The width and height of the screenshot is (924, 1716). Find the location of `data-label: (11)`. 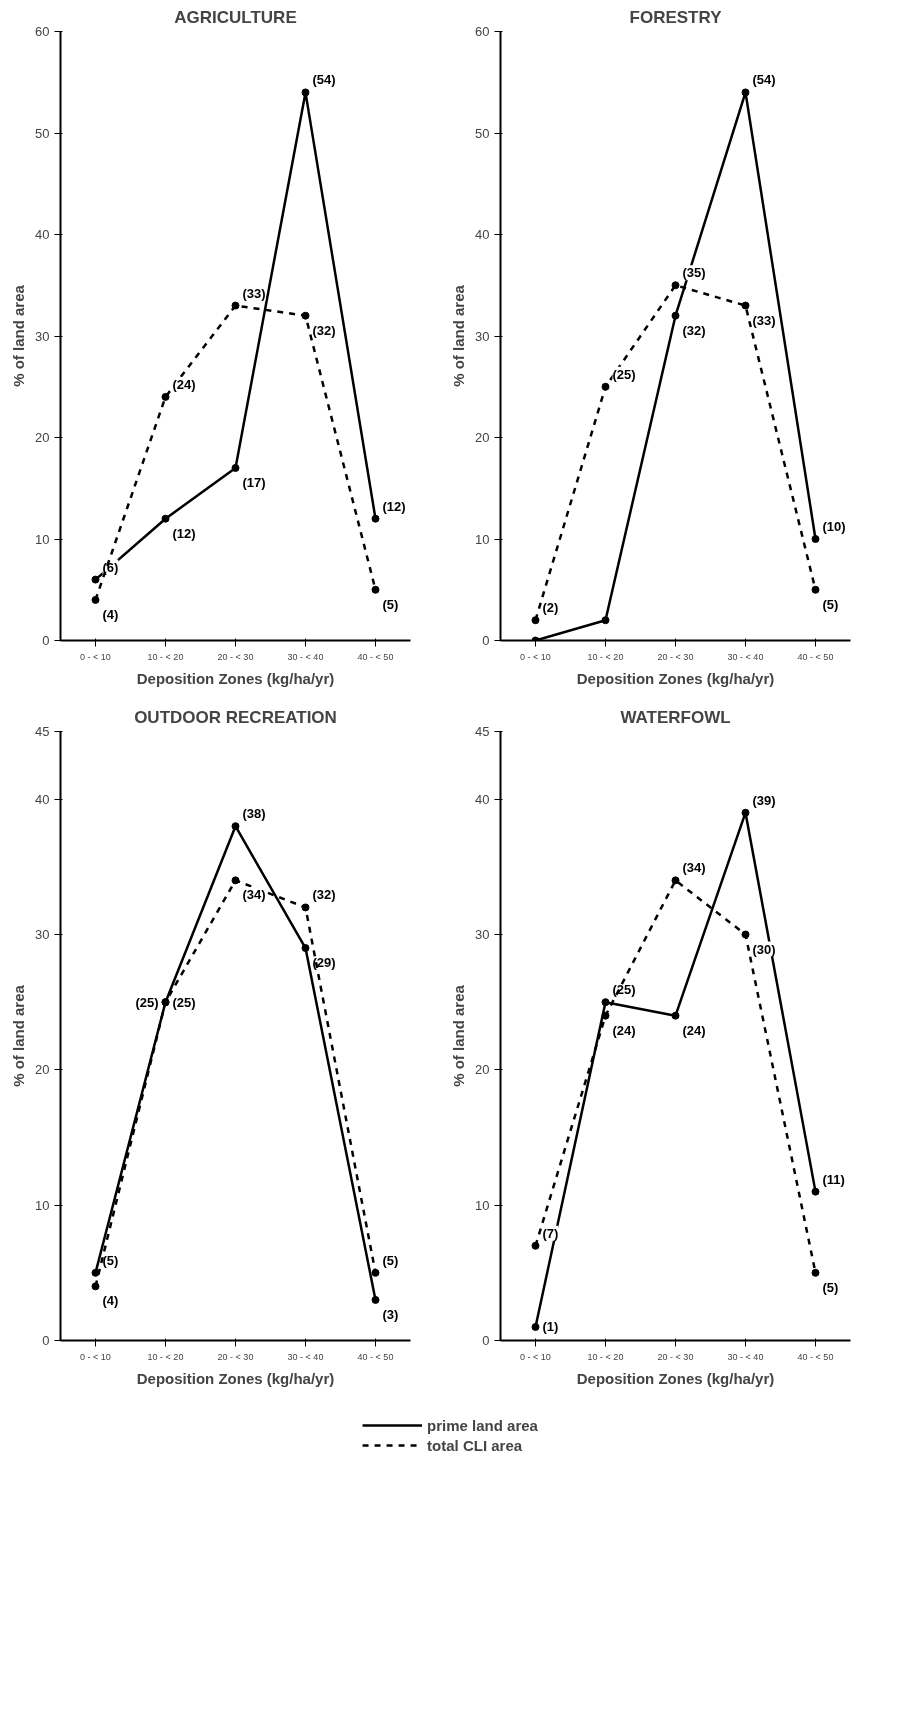

data-label: (11) is located at coordinates (833, 1179).